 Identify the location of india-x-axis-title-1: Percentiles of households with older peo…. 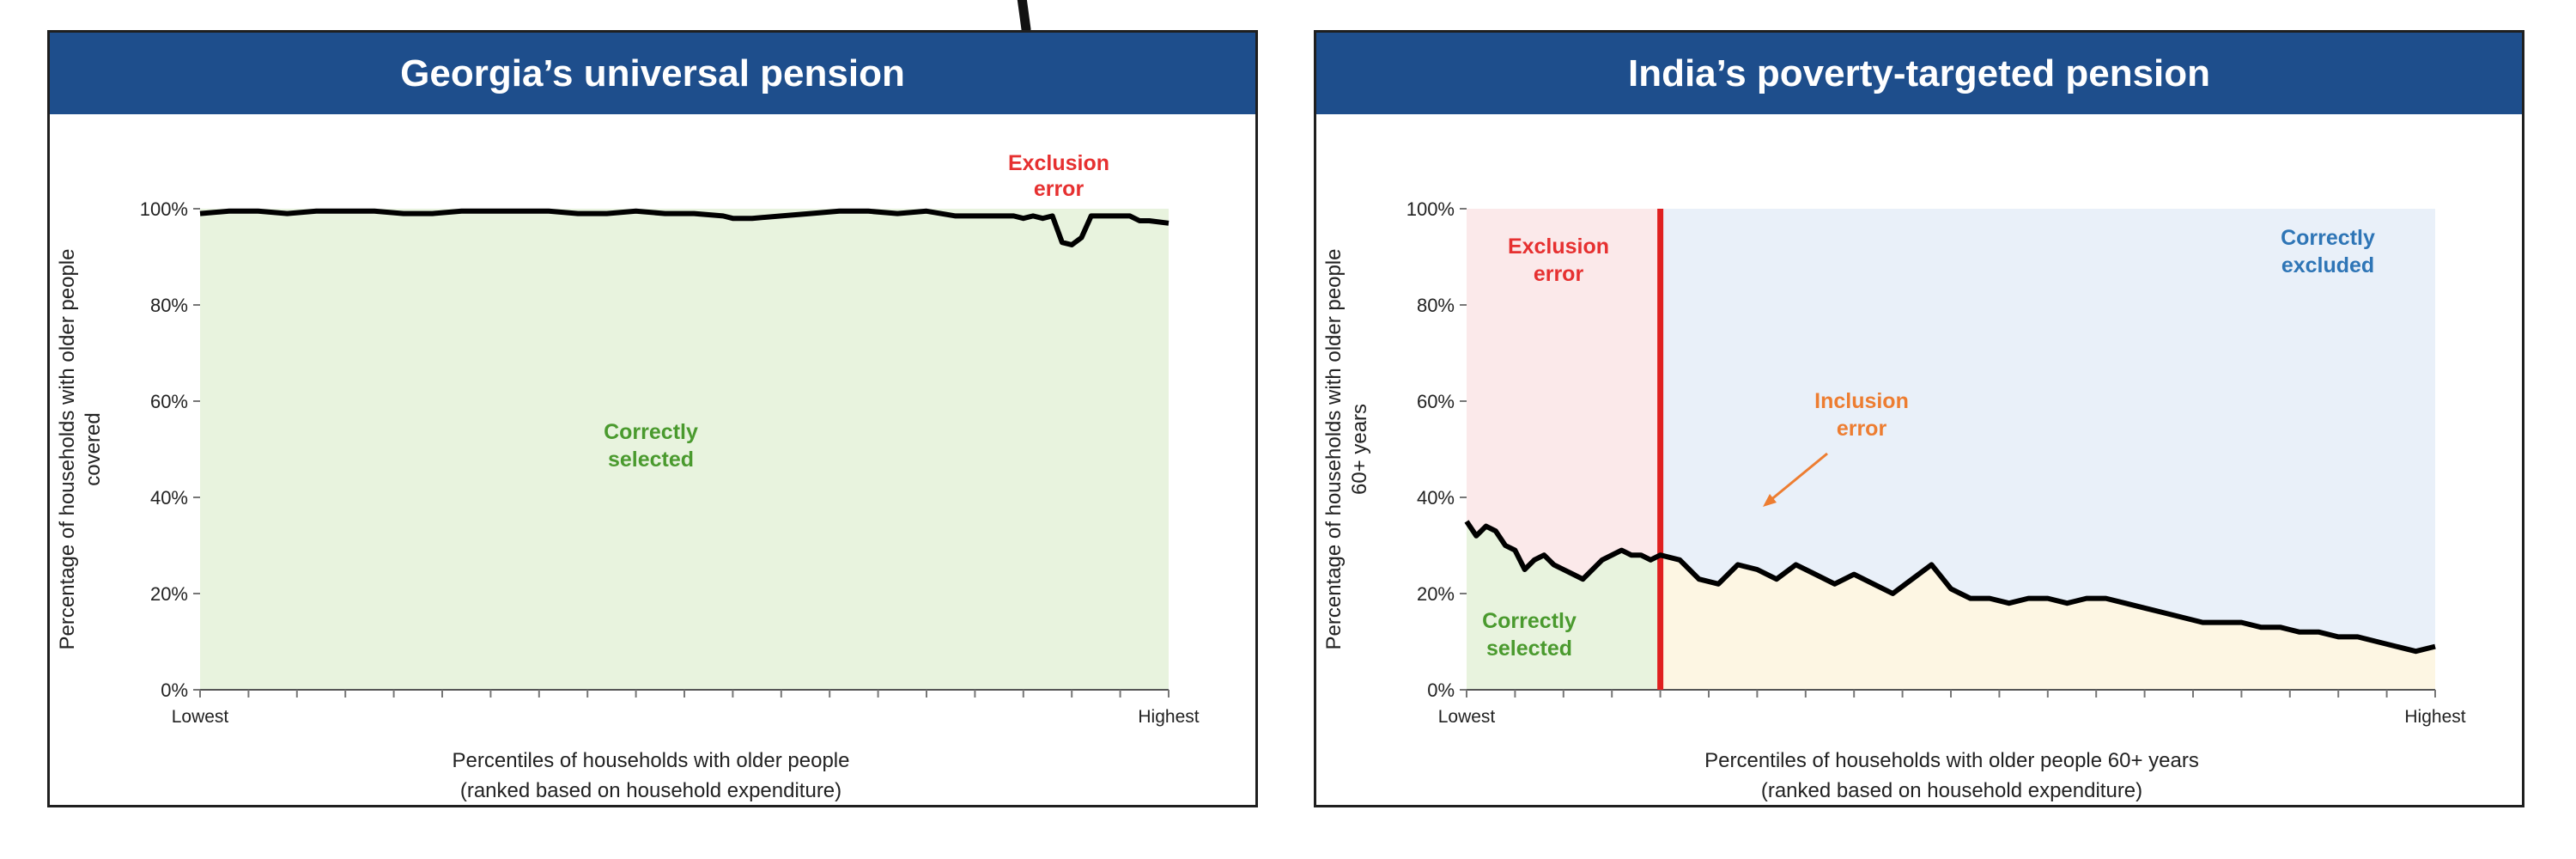
(1952, 760).